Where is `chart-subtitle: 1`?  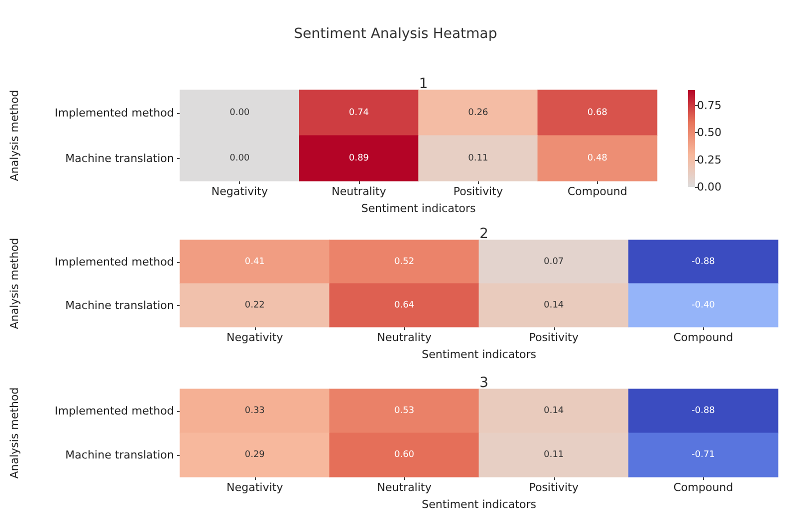
chart-subtitle: 1 is located at coordinates (423, 84).